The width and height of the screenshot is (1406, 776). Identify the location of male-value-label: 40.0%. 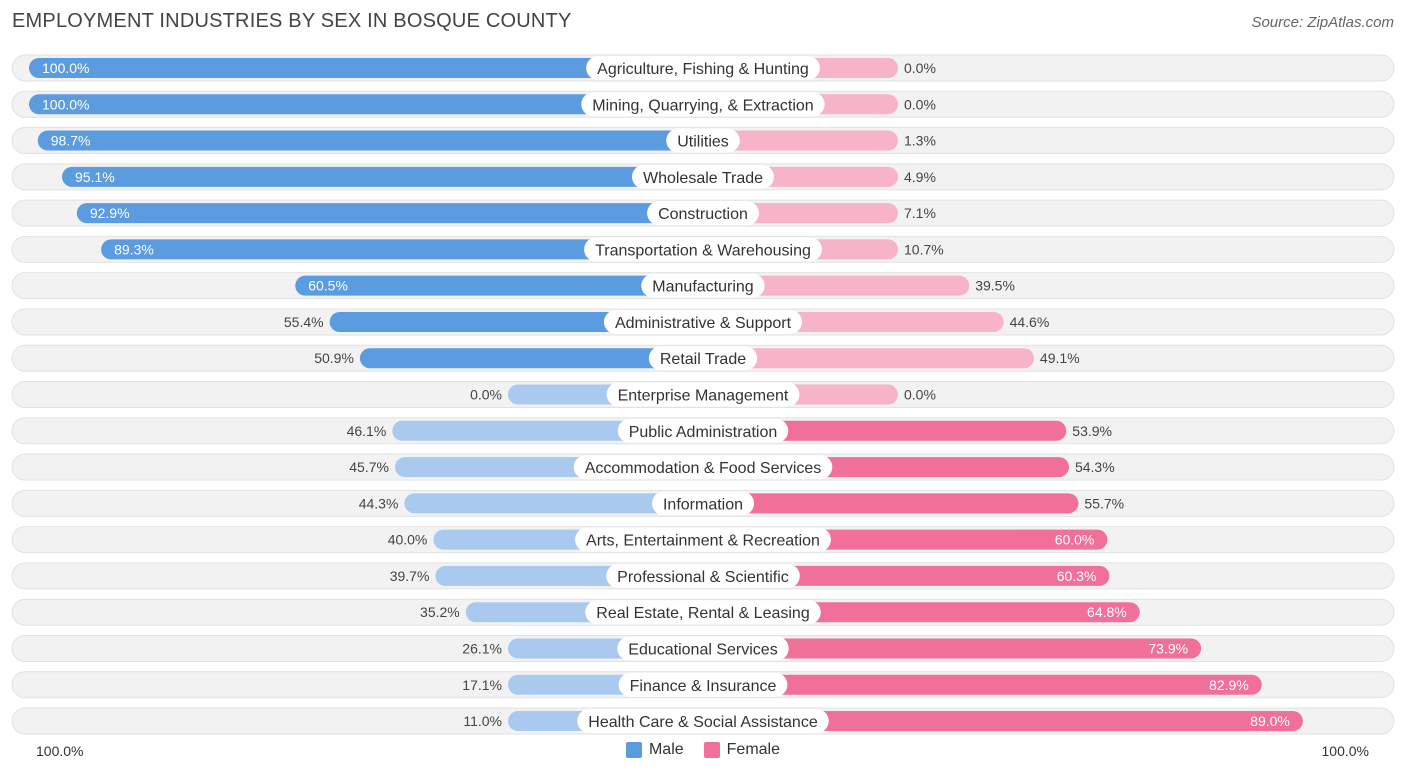
(408, 540).